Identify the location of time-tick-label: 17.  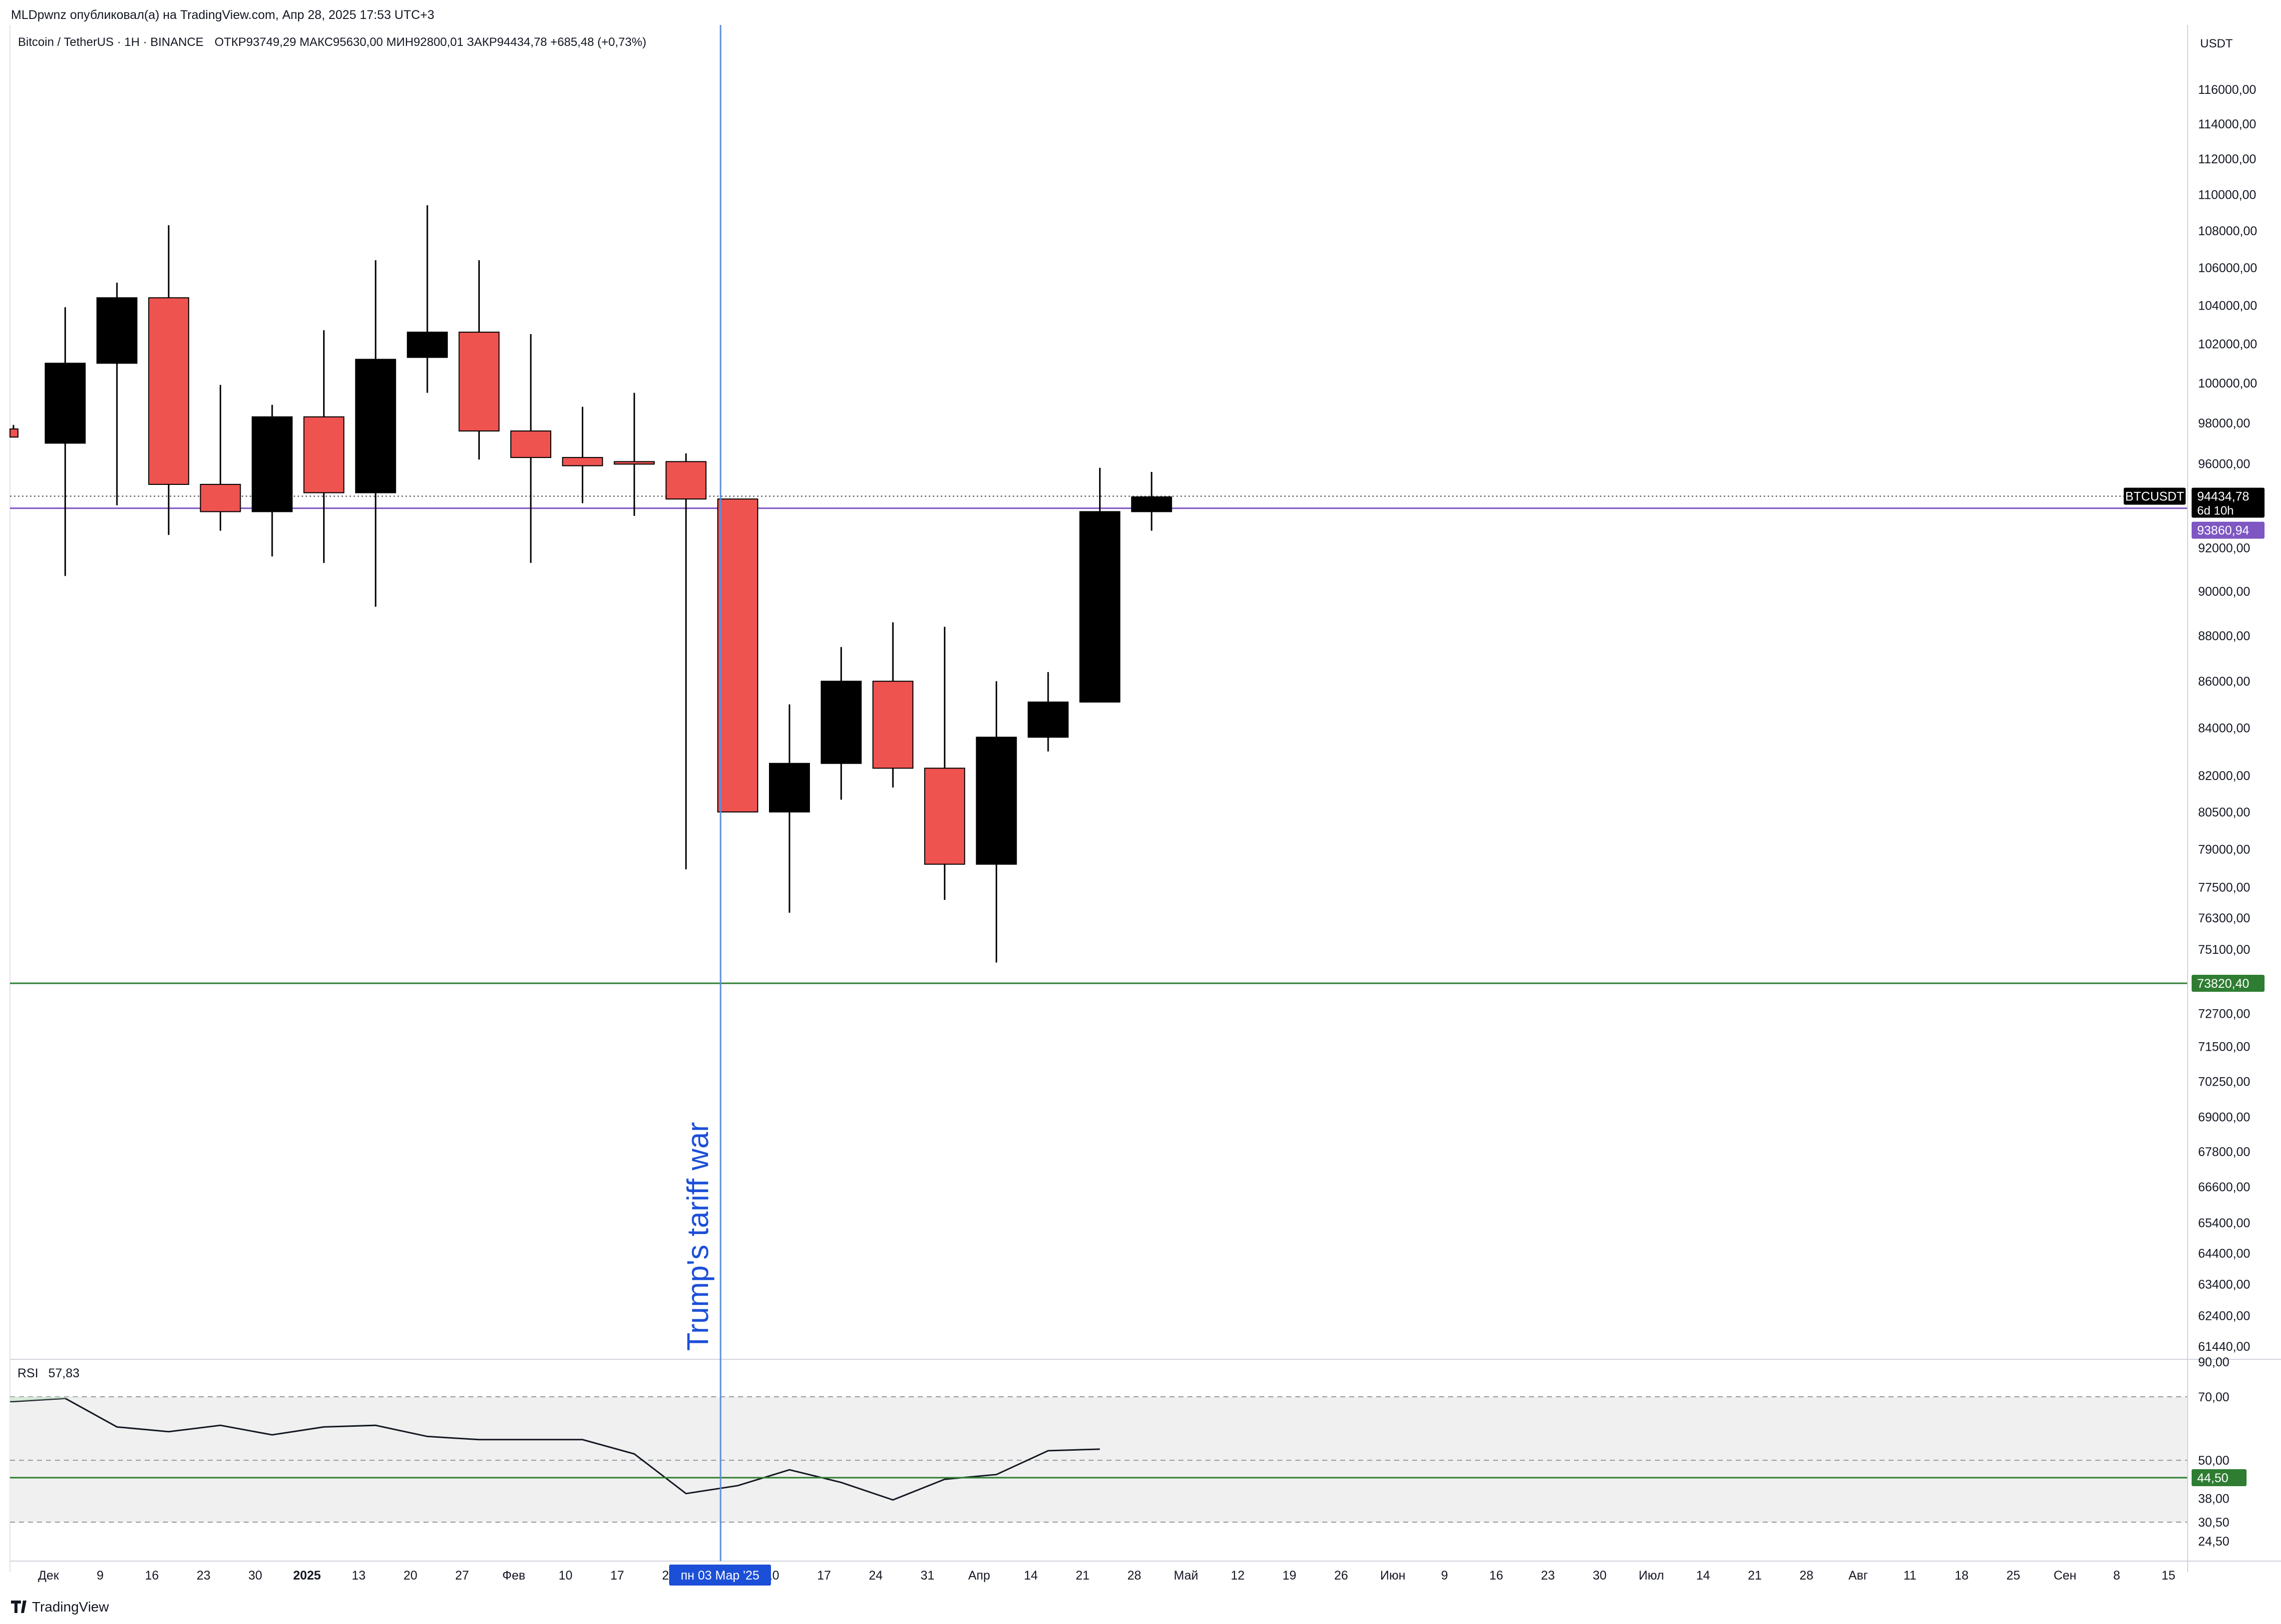
(617, 1576).